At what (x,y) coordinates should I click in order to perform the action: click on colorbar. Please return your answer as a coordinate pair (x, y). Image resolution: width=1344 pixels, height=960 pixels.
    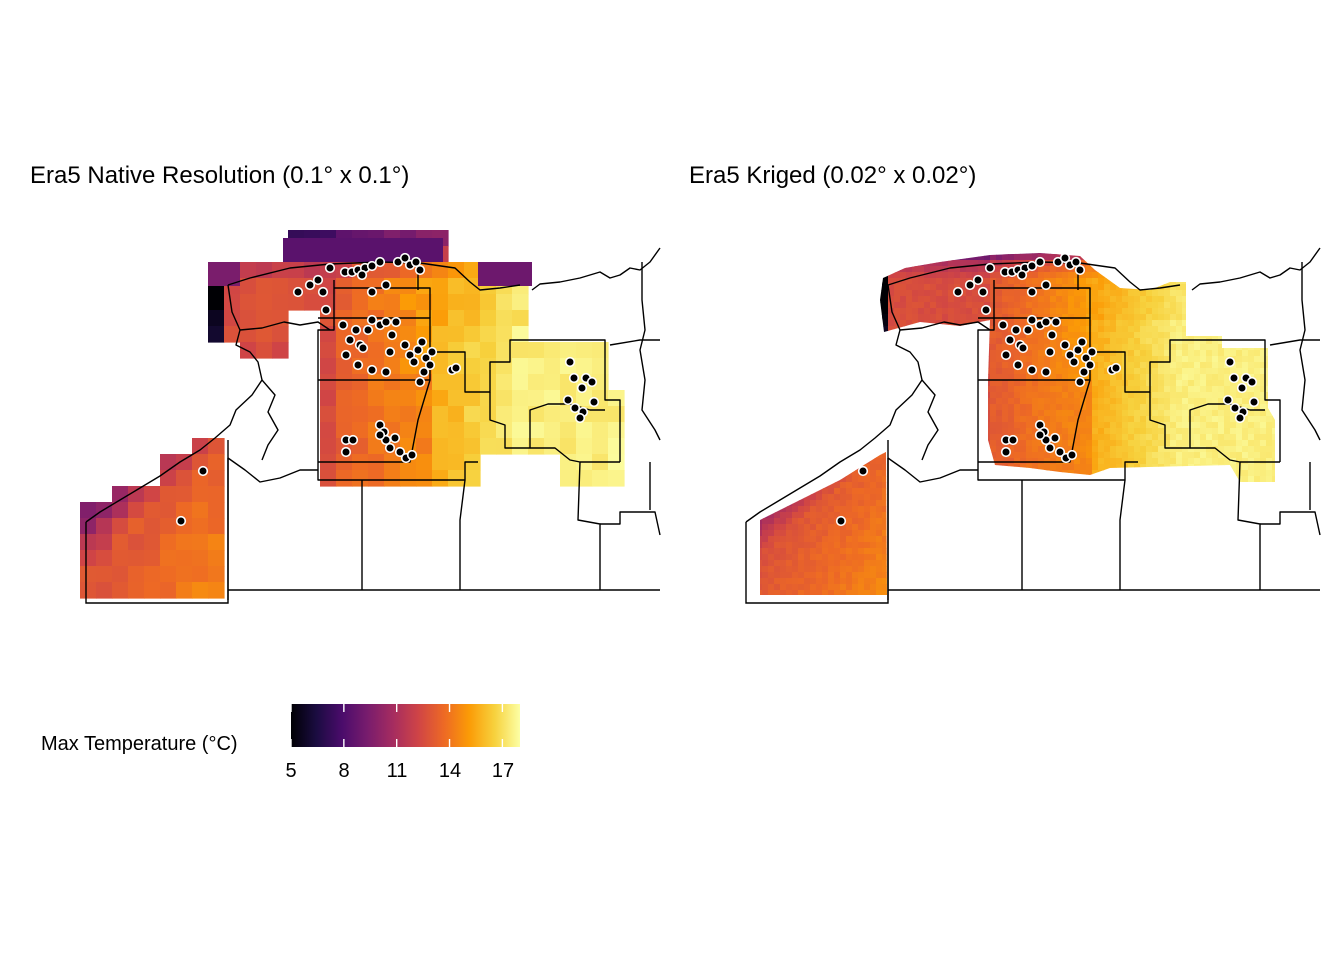
    Looking at the image, I should click on (405, 725).